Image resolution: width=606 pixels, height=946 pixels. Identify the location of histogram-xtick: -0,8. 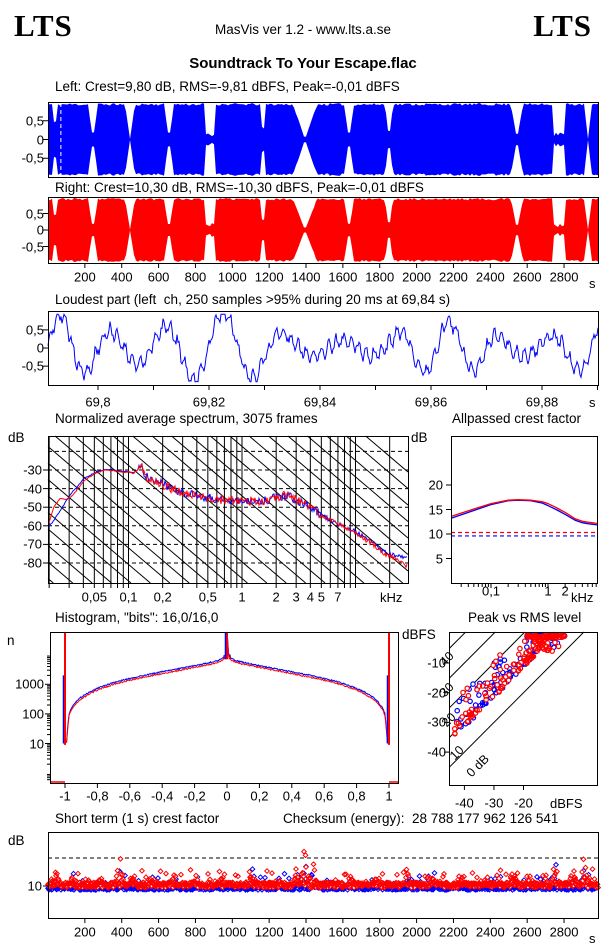
(97, 796).